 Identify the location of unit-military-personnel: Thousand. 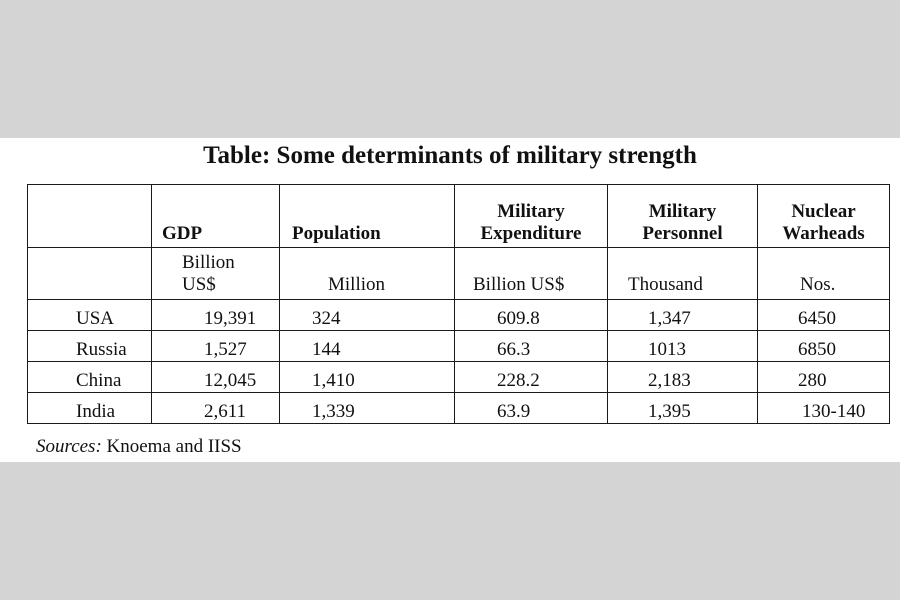
(682, 273).